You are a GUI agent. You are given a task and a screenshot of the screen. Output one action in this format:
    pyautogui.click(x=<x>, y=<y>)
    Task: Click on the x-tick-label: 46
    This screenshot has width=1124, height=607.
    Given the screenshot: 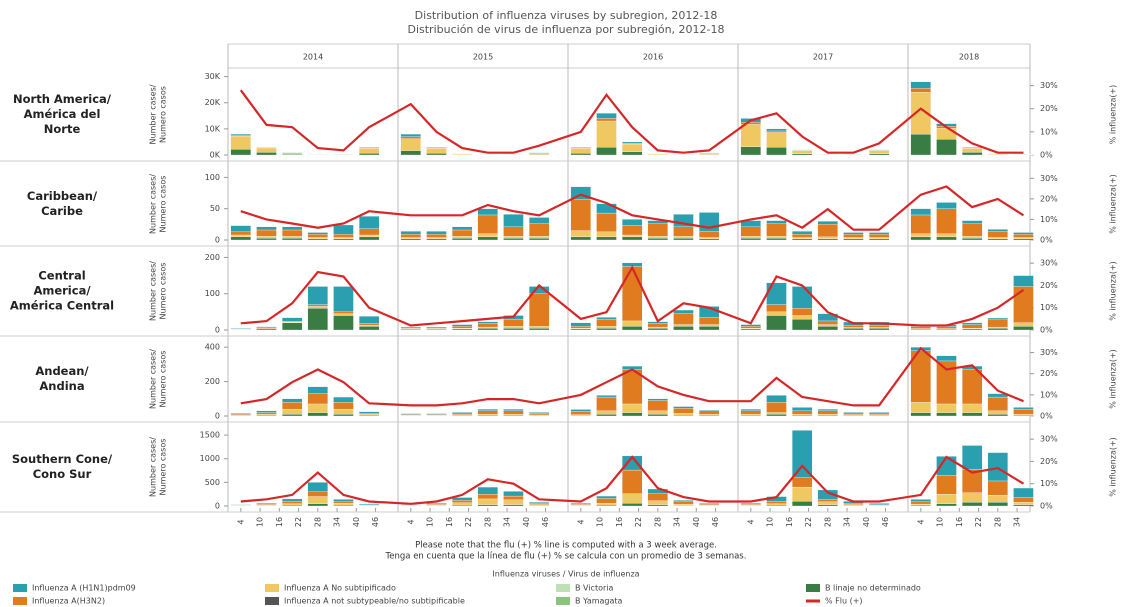 What is the action you would take?
    pyautogui.click(x=885, y=522)
    